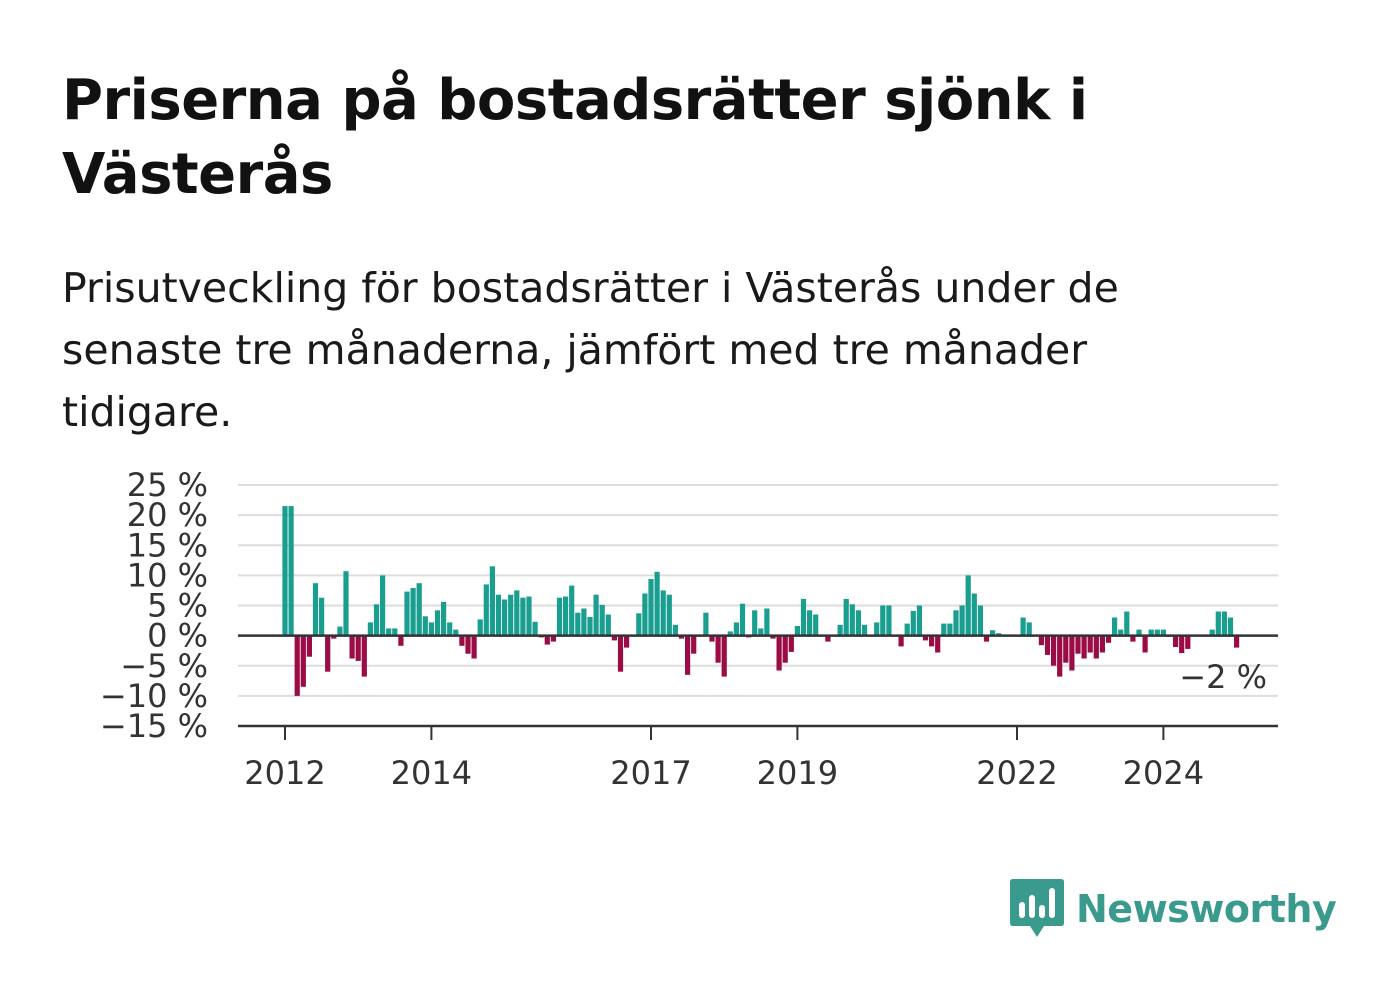 This screenshot has height=999, width=1382. What do you see at coordinates (761, 601) in the screenshot?
I see `bars` at bounding box center [761, 601].